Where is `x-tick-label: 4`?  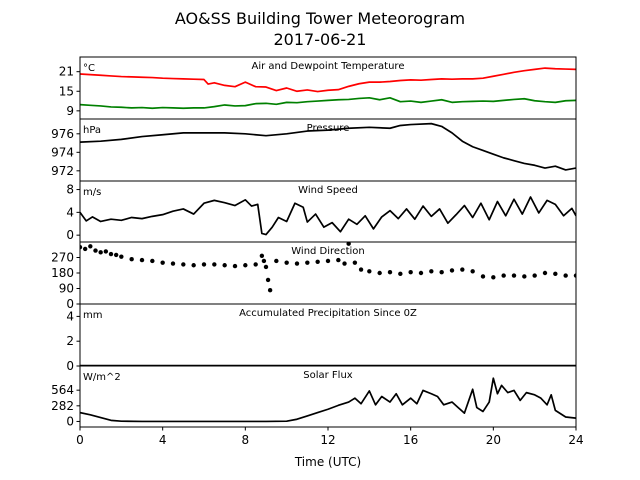
x-tick-label: 4 is located at coordinates (163, 440).